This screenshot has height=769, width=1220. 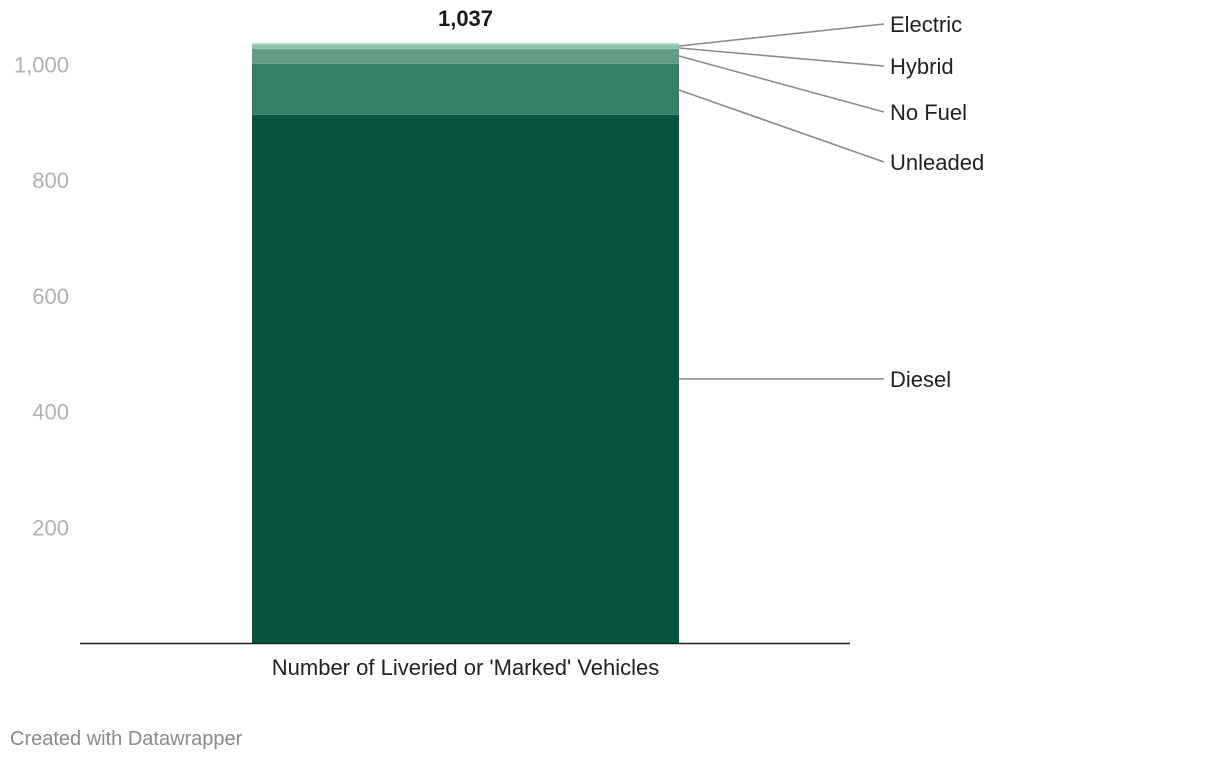 What do you see at coordinates (928, 112) in the screenshot?
I see `series-label-no-fuel: No Fuel` at bounding box center [928, 112].